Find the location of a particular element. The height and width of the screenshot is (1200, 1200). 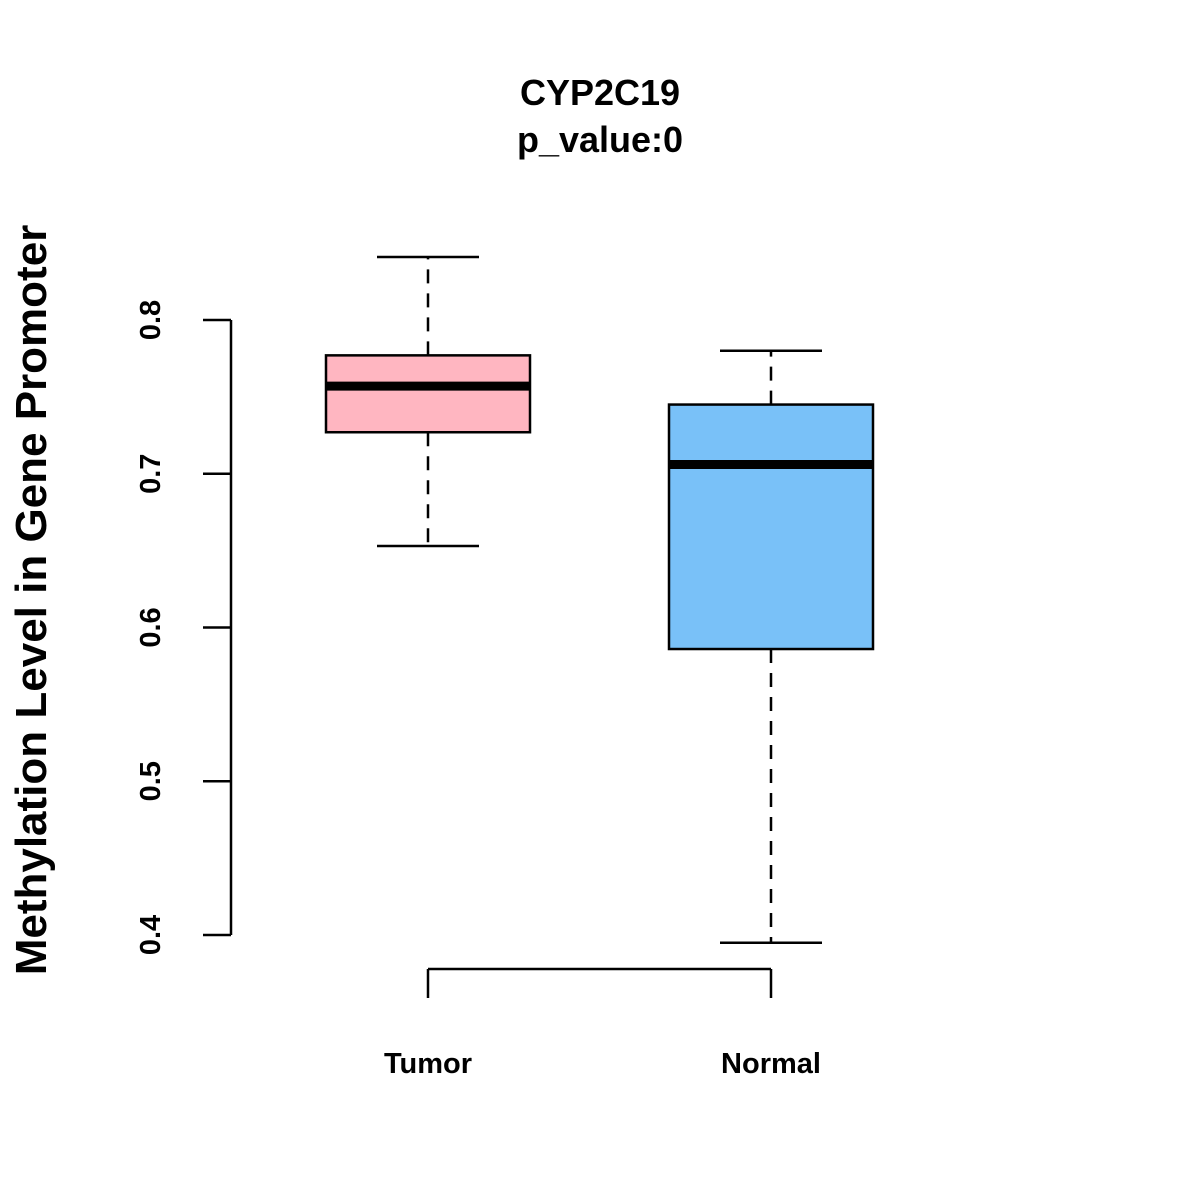

chart-subtitle: p_value:0 is located at coordinates (600, 139).